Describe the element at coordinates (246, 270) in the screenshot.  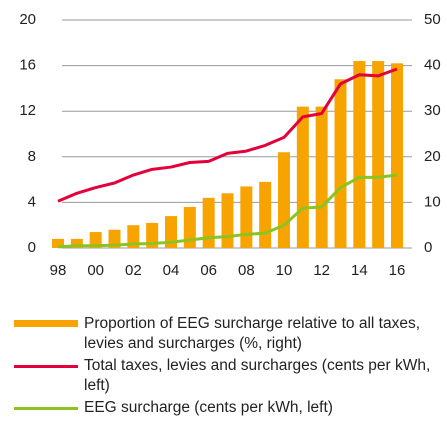
I see `x-tick-label: 08` at that location.